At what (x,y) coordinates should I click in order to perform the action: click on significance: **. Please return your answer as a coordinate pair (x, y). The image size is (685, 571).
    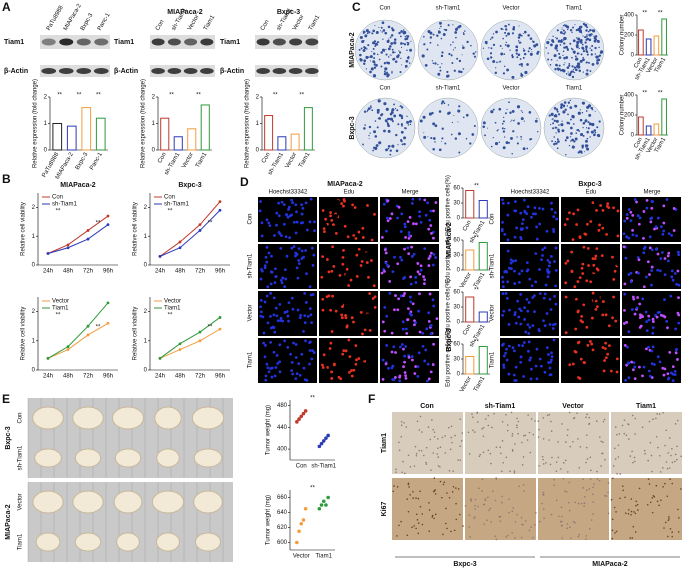
    Looking at the image, I should click on (210, 328).